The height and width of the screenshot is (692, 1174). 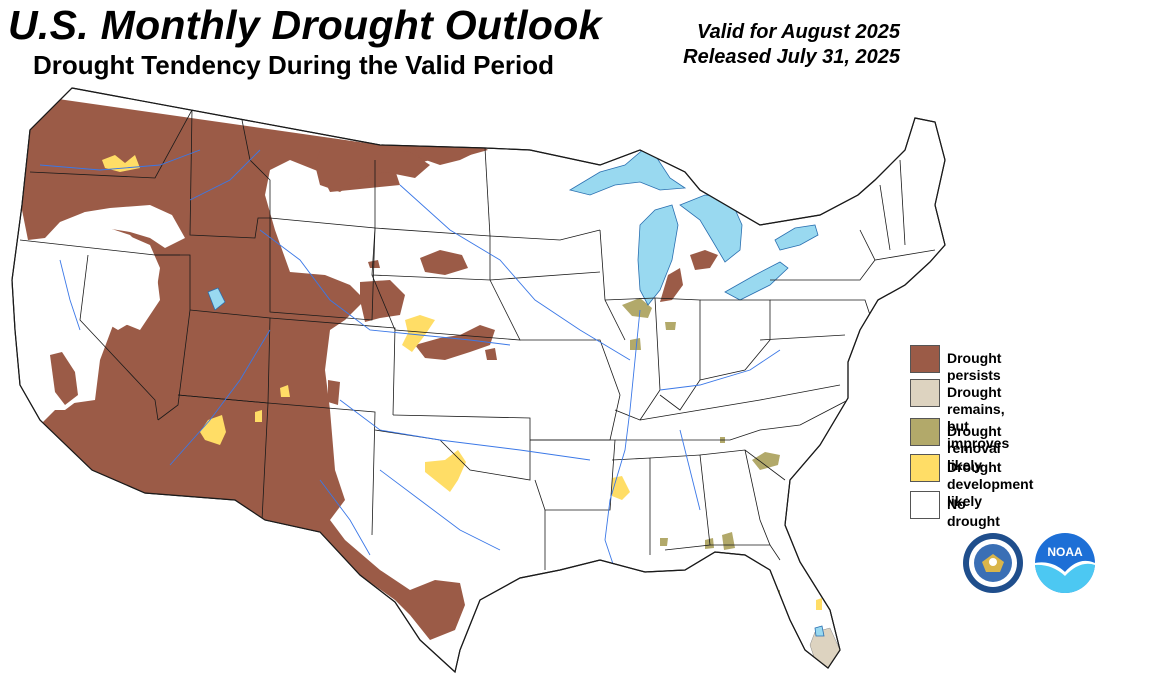 I want to click on development-arizona, so click(x=213, y=430).